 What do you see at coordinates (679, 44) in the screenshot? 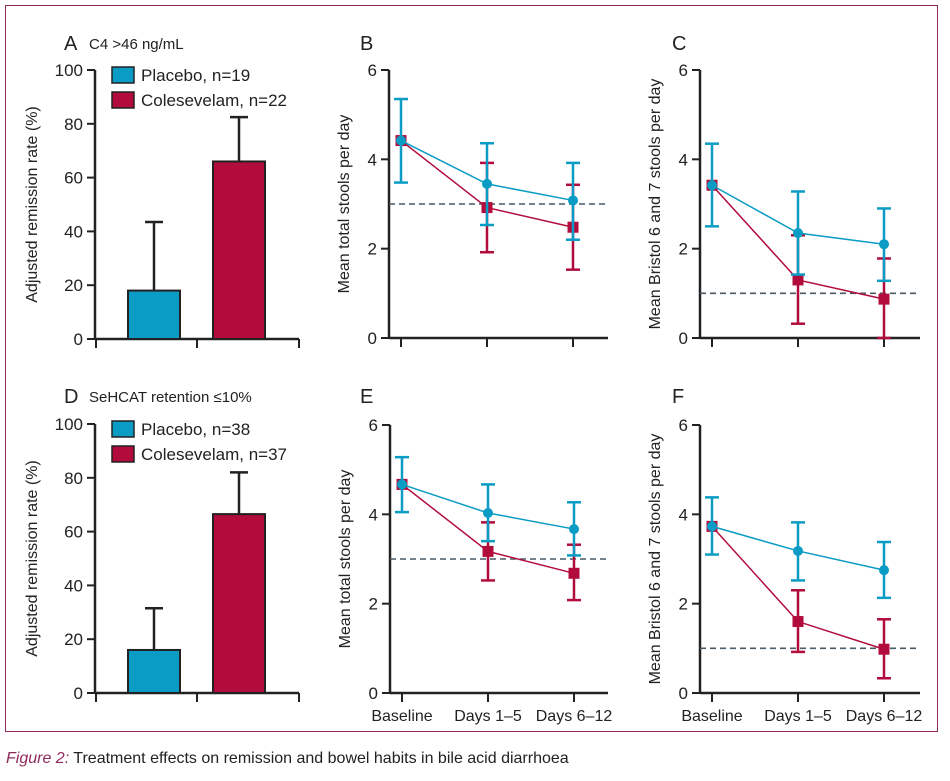
I see `panel-letter: C` at bounding box center [679, 44].